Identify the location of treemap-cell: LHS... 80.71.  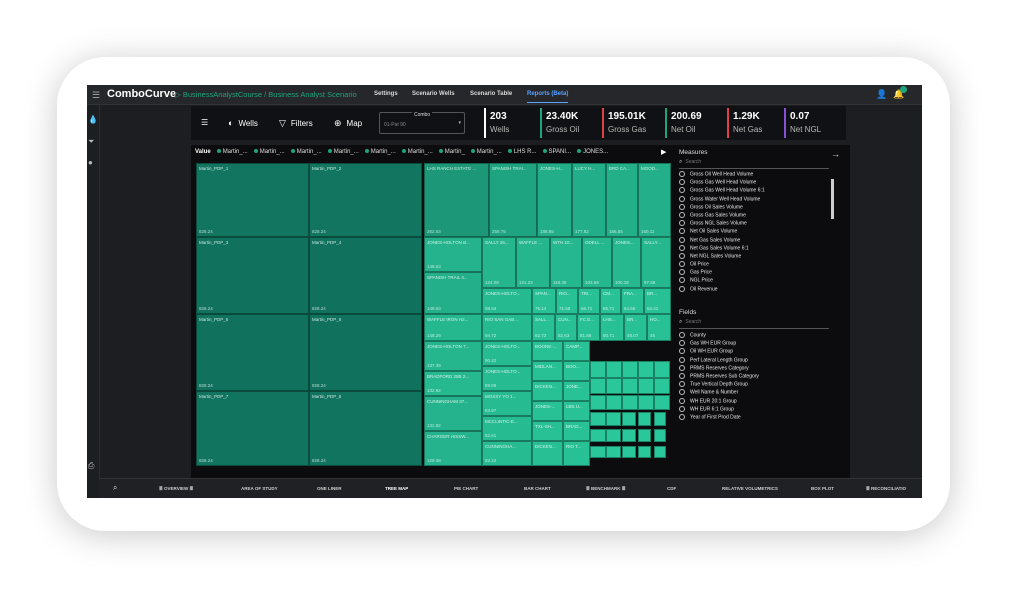
(612, 327).